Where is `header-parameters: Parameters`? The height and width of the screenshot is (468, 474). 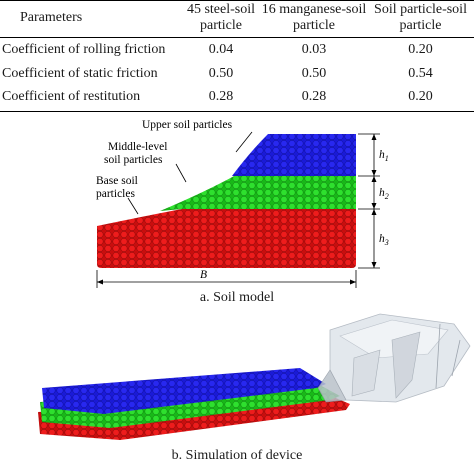
header-parameters: Parameters is located at coordinates (51, 17).